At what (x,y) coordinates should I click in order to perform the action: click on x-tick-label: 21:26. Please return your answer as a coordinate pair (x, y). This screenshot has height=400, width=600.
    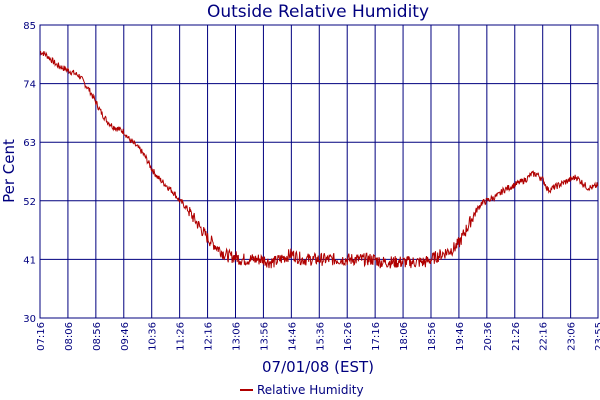
    Looking at the image, I should click on (516, 336).